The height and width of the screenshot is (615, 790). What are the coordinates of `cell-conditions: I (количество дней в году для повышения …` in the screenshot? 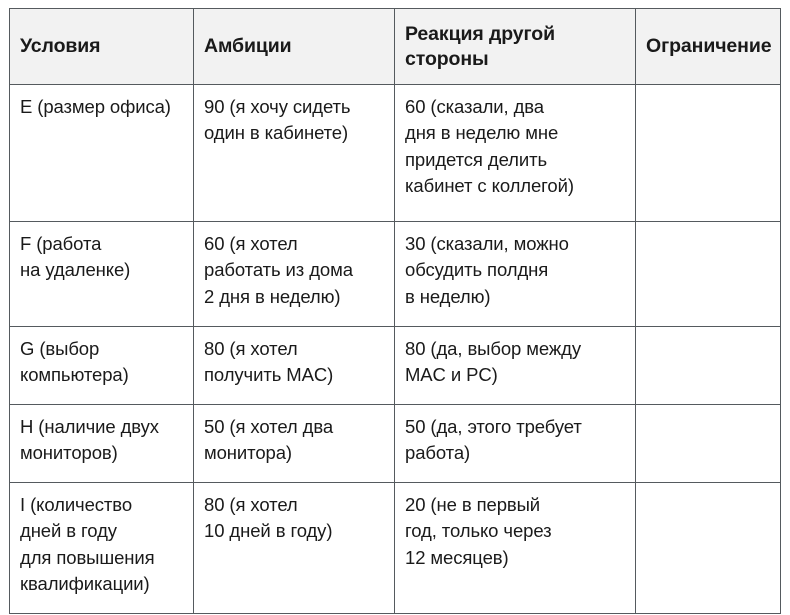 It's located at (101, 548).